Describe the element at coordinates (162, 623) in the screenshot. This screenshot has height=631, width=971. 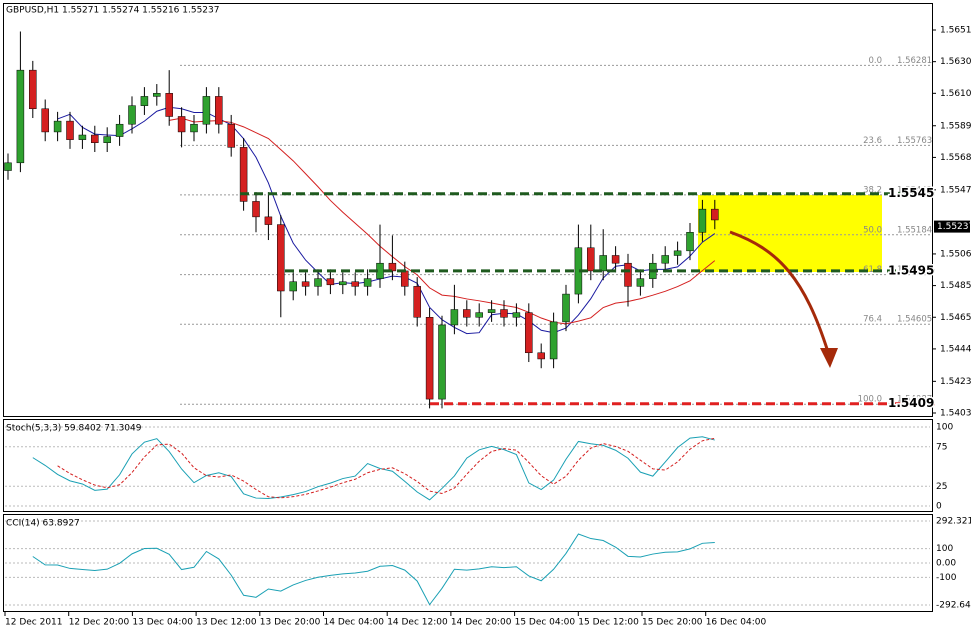
I see `x-tick-label: 13 Dec 04:00` at that location.